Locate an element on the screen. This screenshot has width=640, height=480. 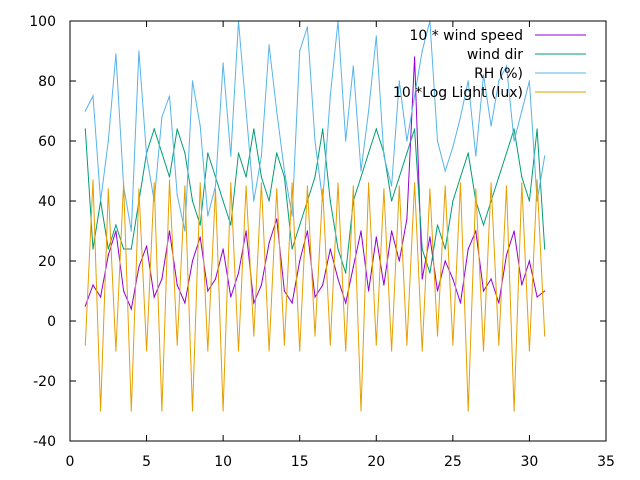
y-tick-label: 100 is located at coordinates (42, 22).